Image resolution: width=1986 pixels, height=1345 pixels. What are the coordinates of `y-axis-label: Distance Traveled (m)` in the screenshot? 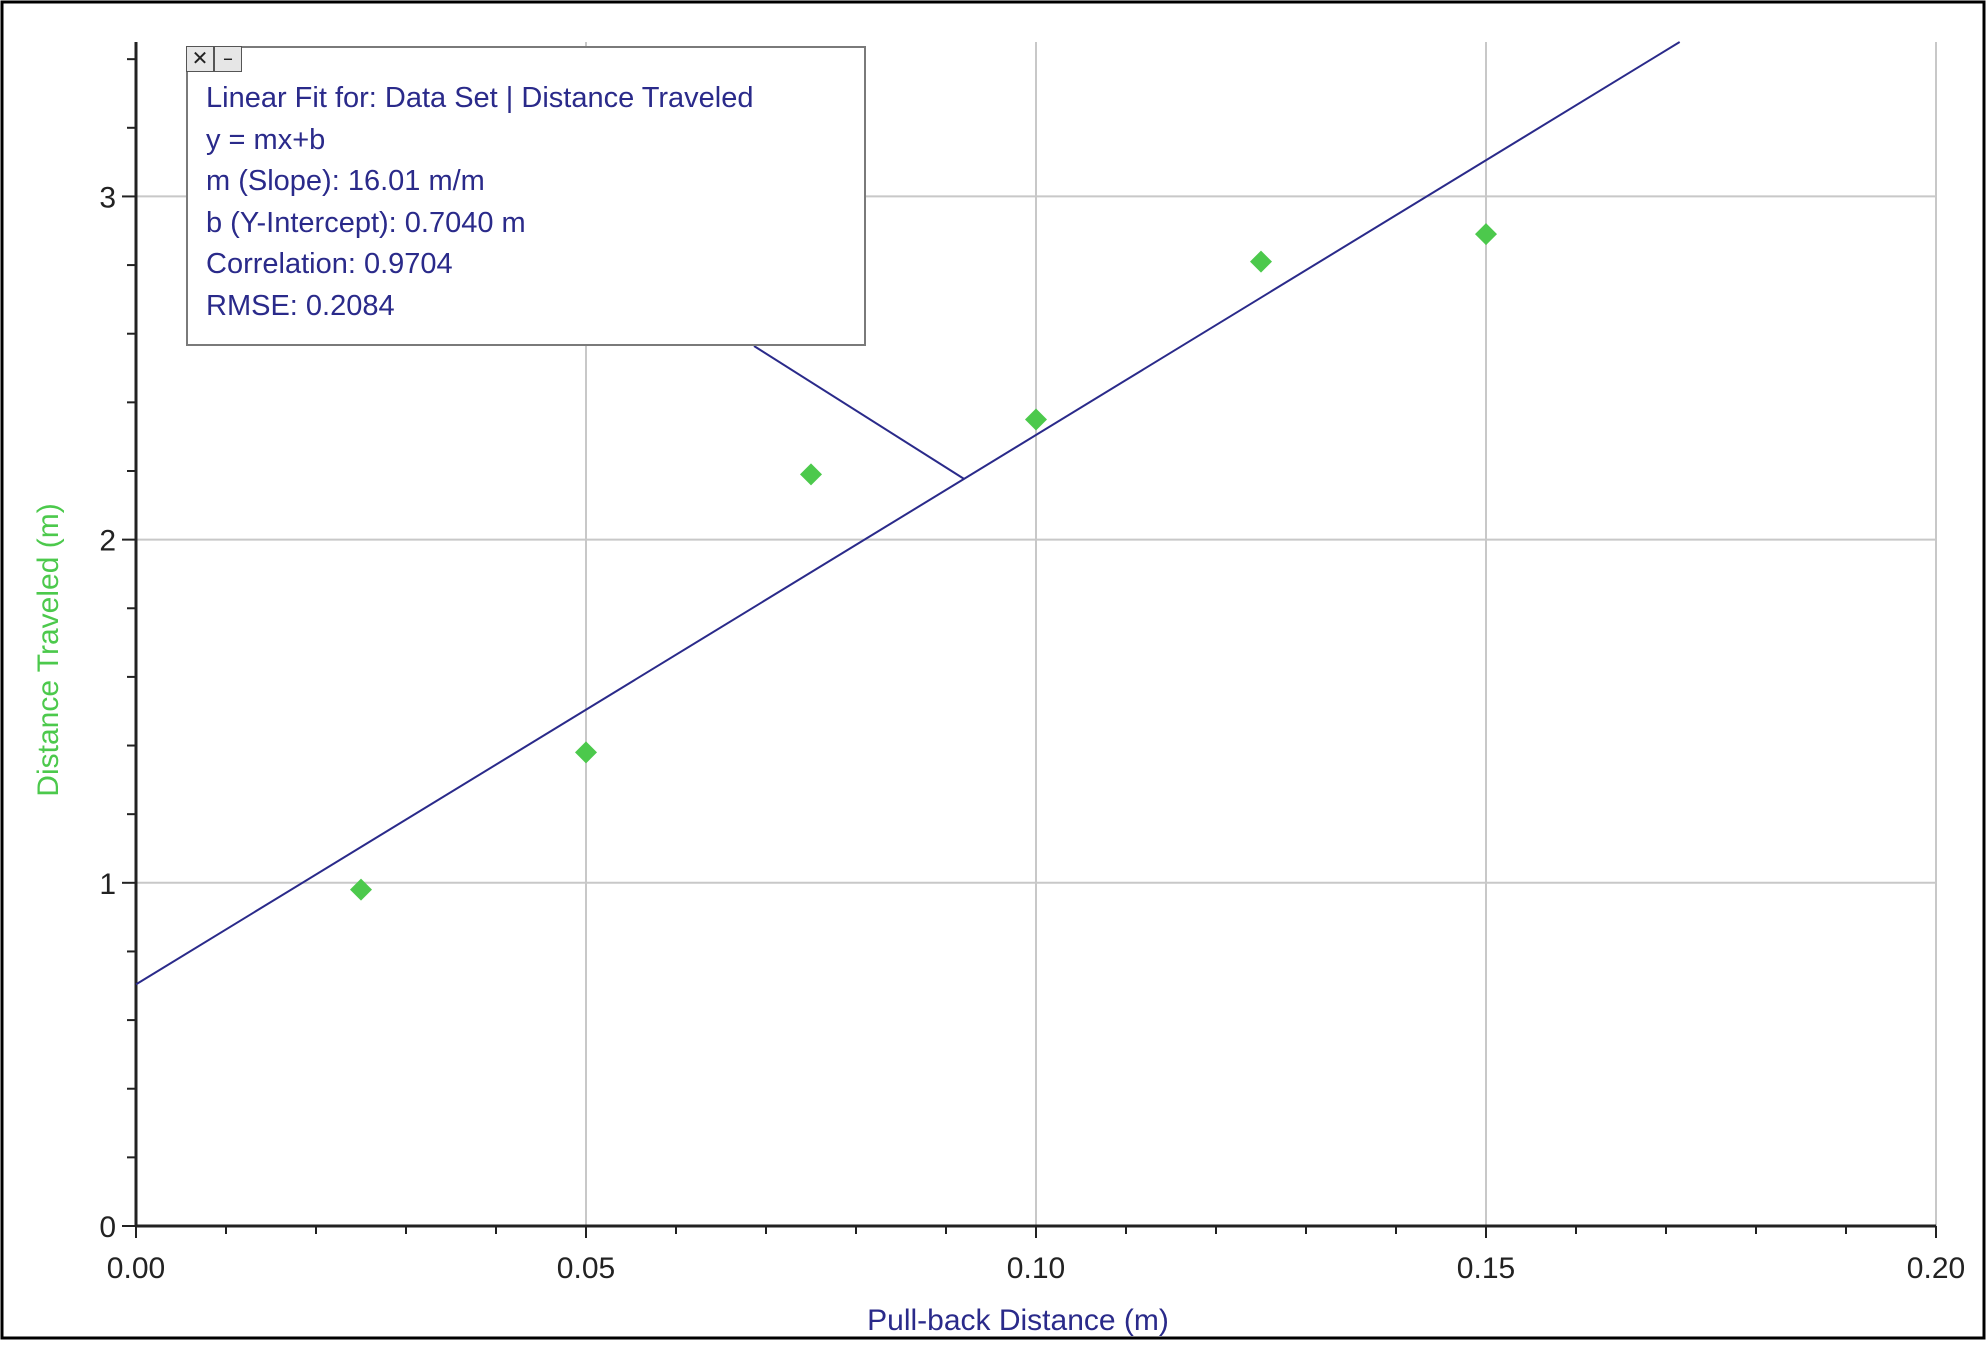 It's located at (48, 649).